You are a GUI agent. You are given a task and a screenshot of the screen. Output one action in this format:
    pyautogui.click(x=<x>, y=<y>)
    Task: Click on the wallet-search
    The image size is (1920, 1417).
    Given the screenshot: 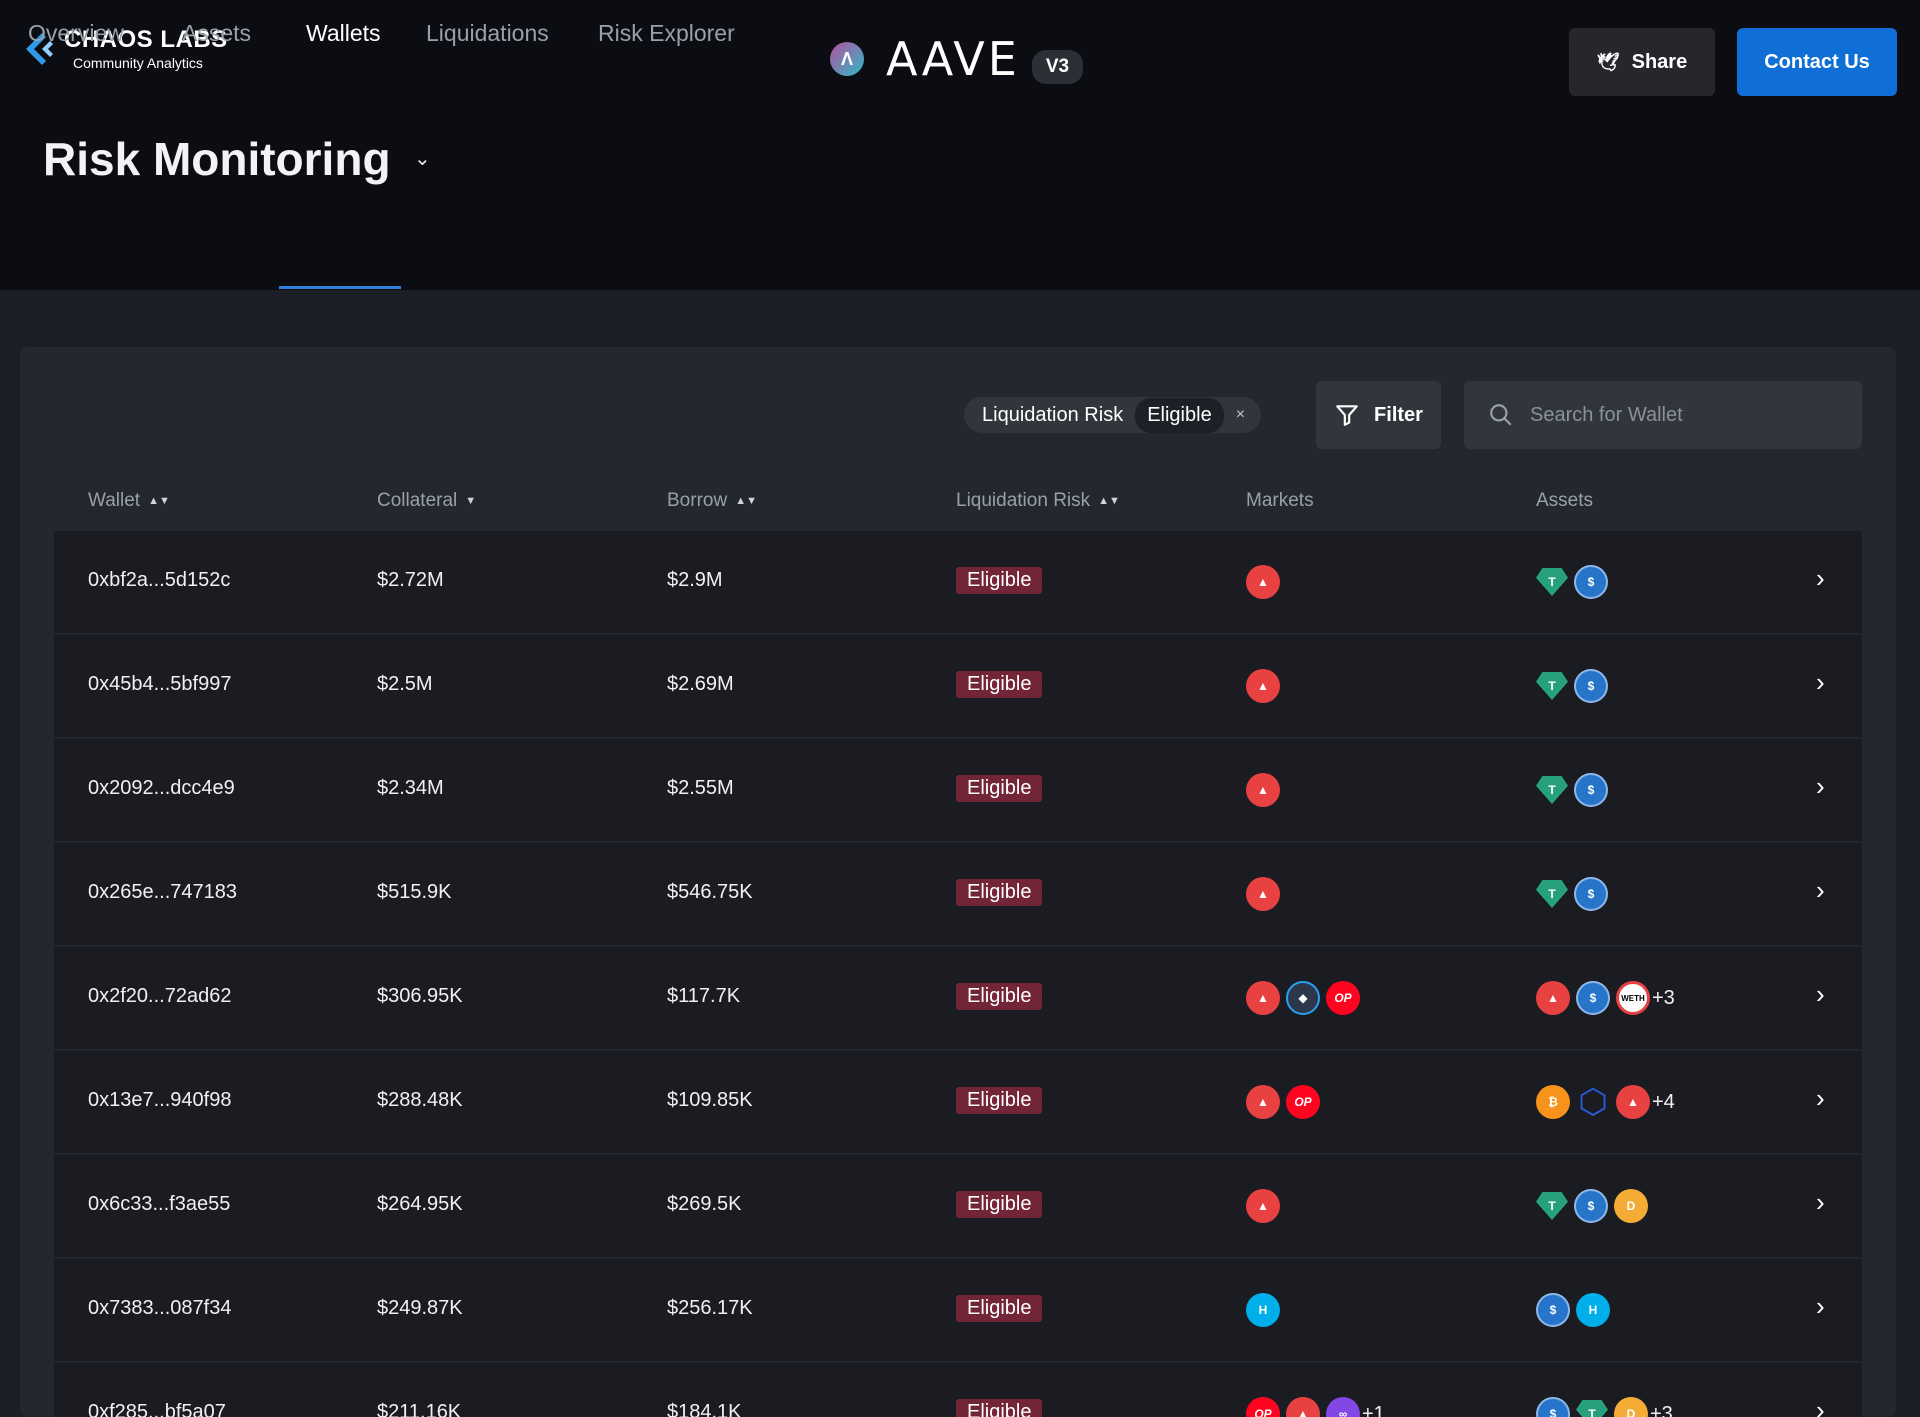 What is the action you would take?
    pyautogui.click(x=1663, y=415)
    